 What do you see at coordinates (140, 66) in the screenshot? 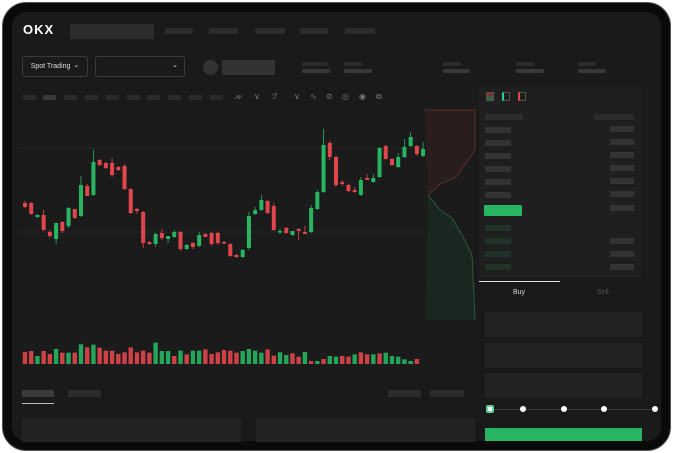
I see `pair-dropdown: ⌄` at bounding box center [140, 66].